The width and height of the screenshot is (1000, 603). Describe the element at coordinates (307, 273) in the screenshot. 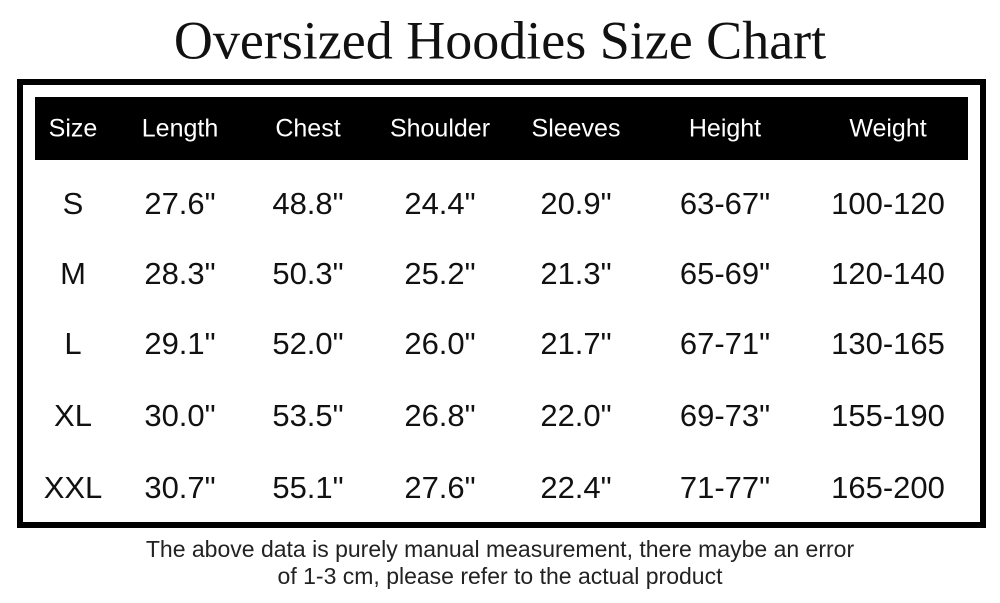

I see `table-cell: 50.3"` at that location.